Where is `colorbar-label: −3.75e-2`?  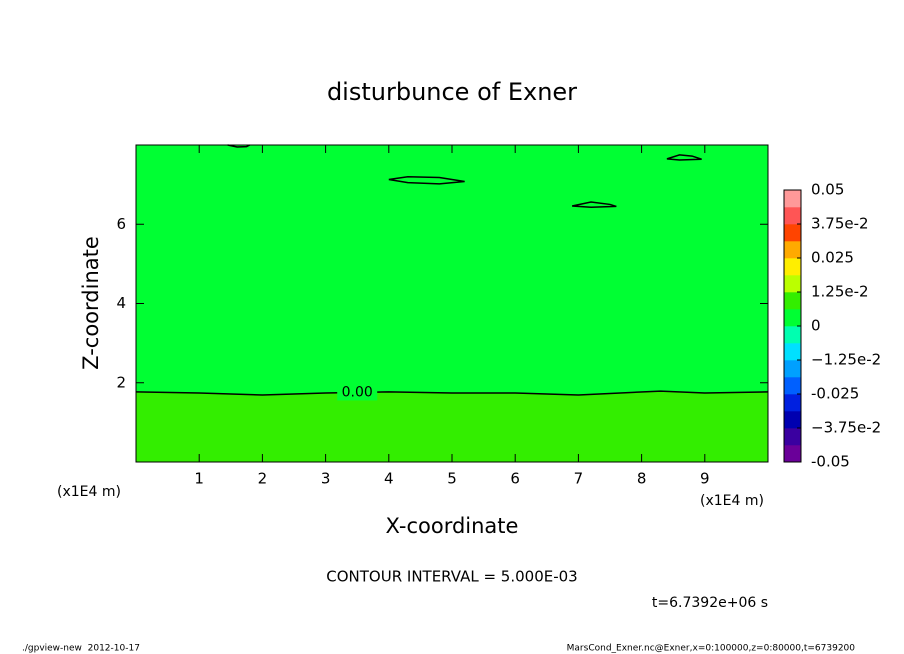 colorbar-label: −3.75e-2 is located at coordinates (846, 428).